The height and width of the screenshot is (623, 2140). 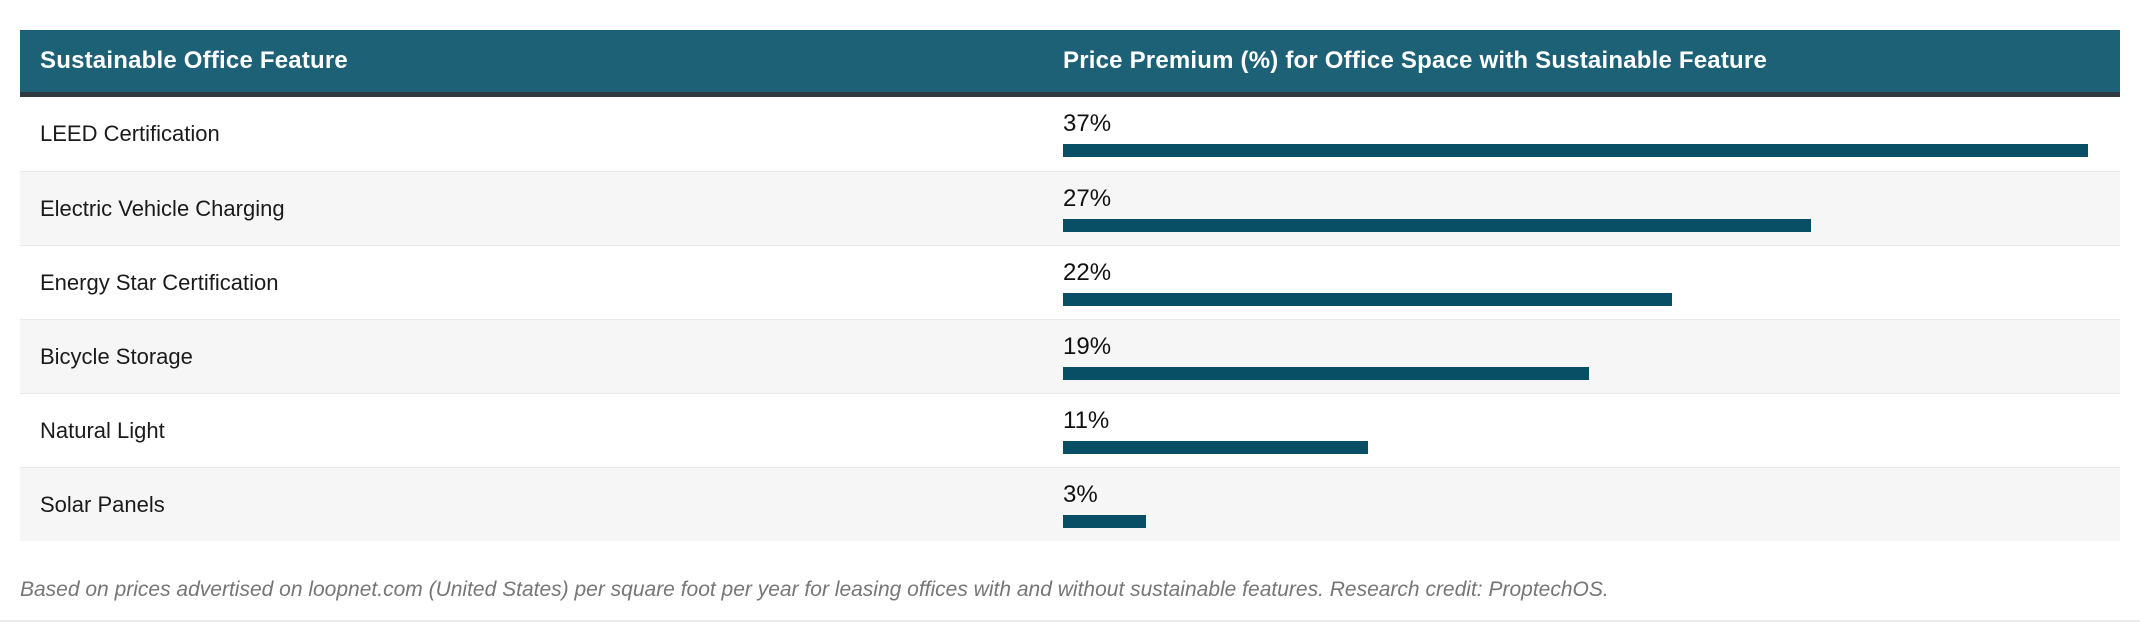 What do you see at coordinates (116, 356) in the screenshot?
I see `feature-name: Bicycle Storage` at bounding box center [116, 356].